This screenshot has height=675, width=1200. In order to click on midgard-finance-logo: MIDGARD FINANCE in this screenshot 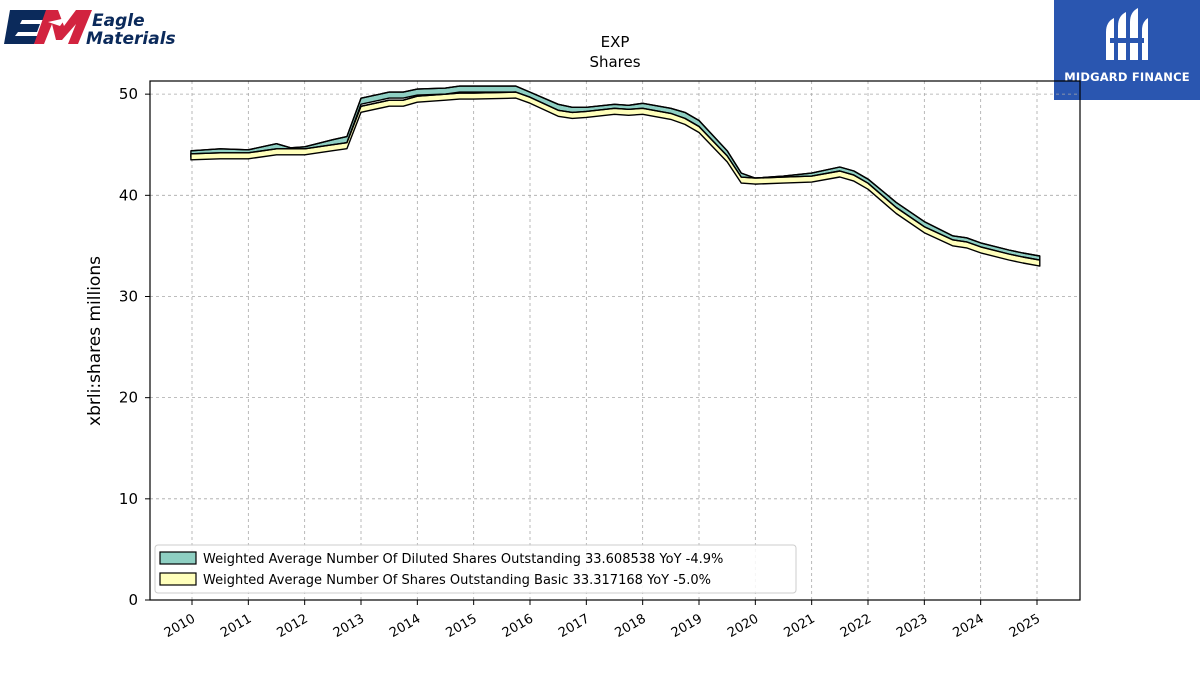, I will do `click(1127, 50)`.